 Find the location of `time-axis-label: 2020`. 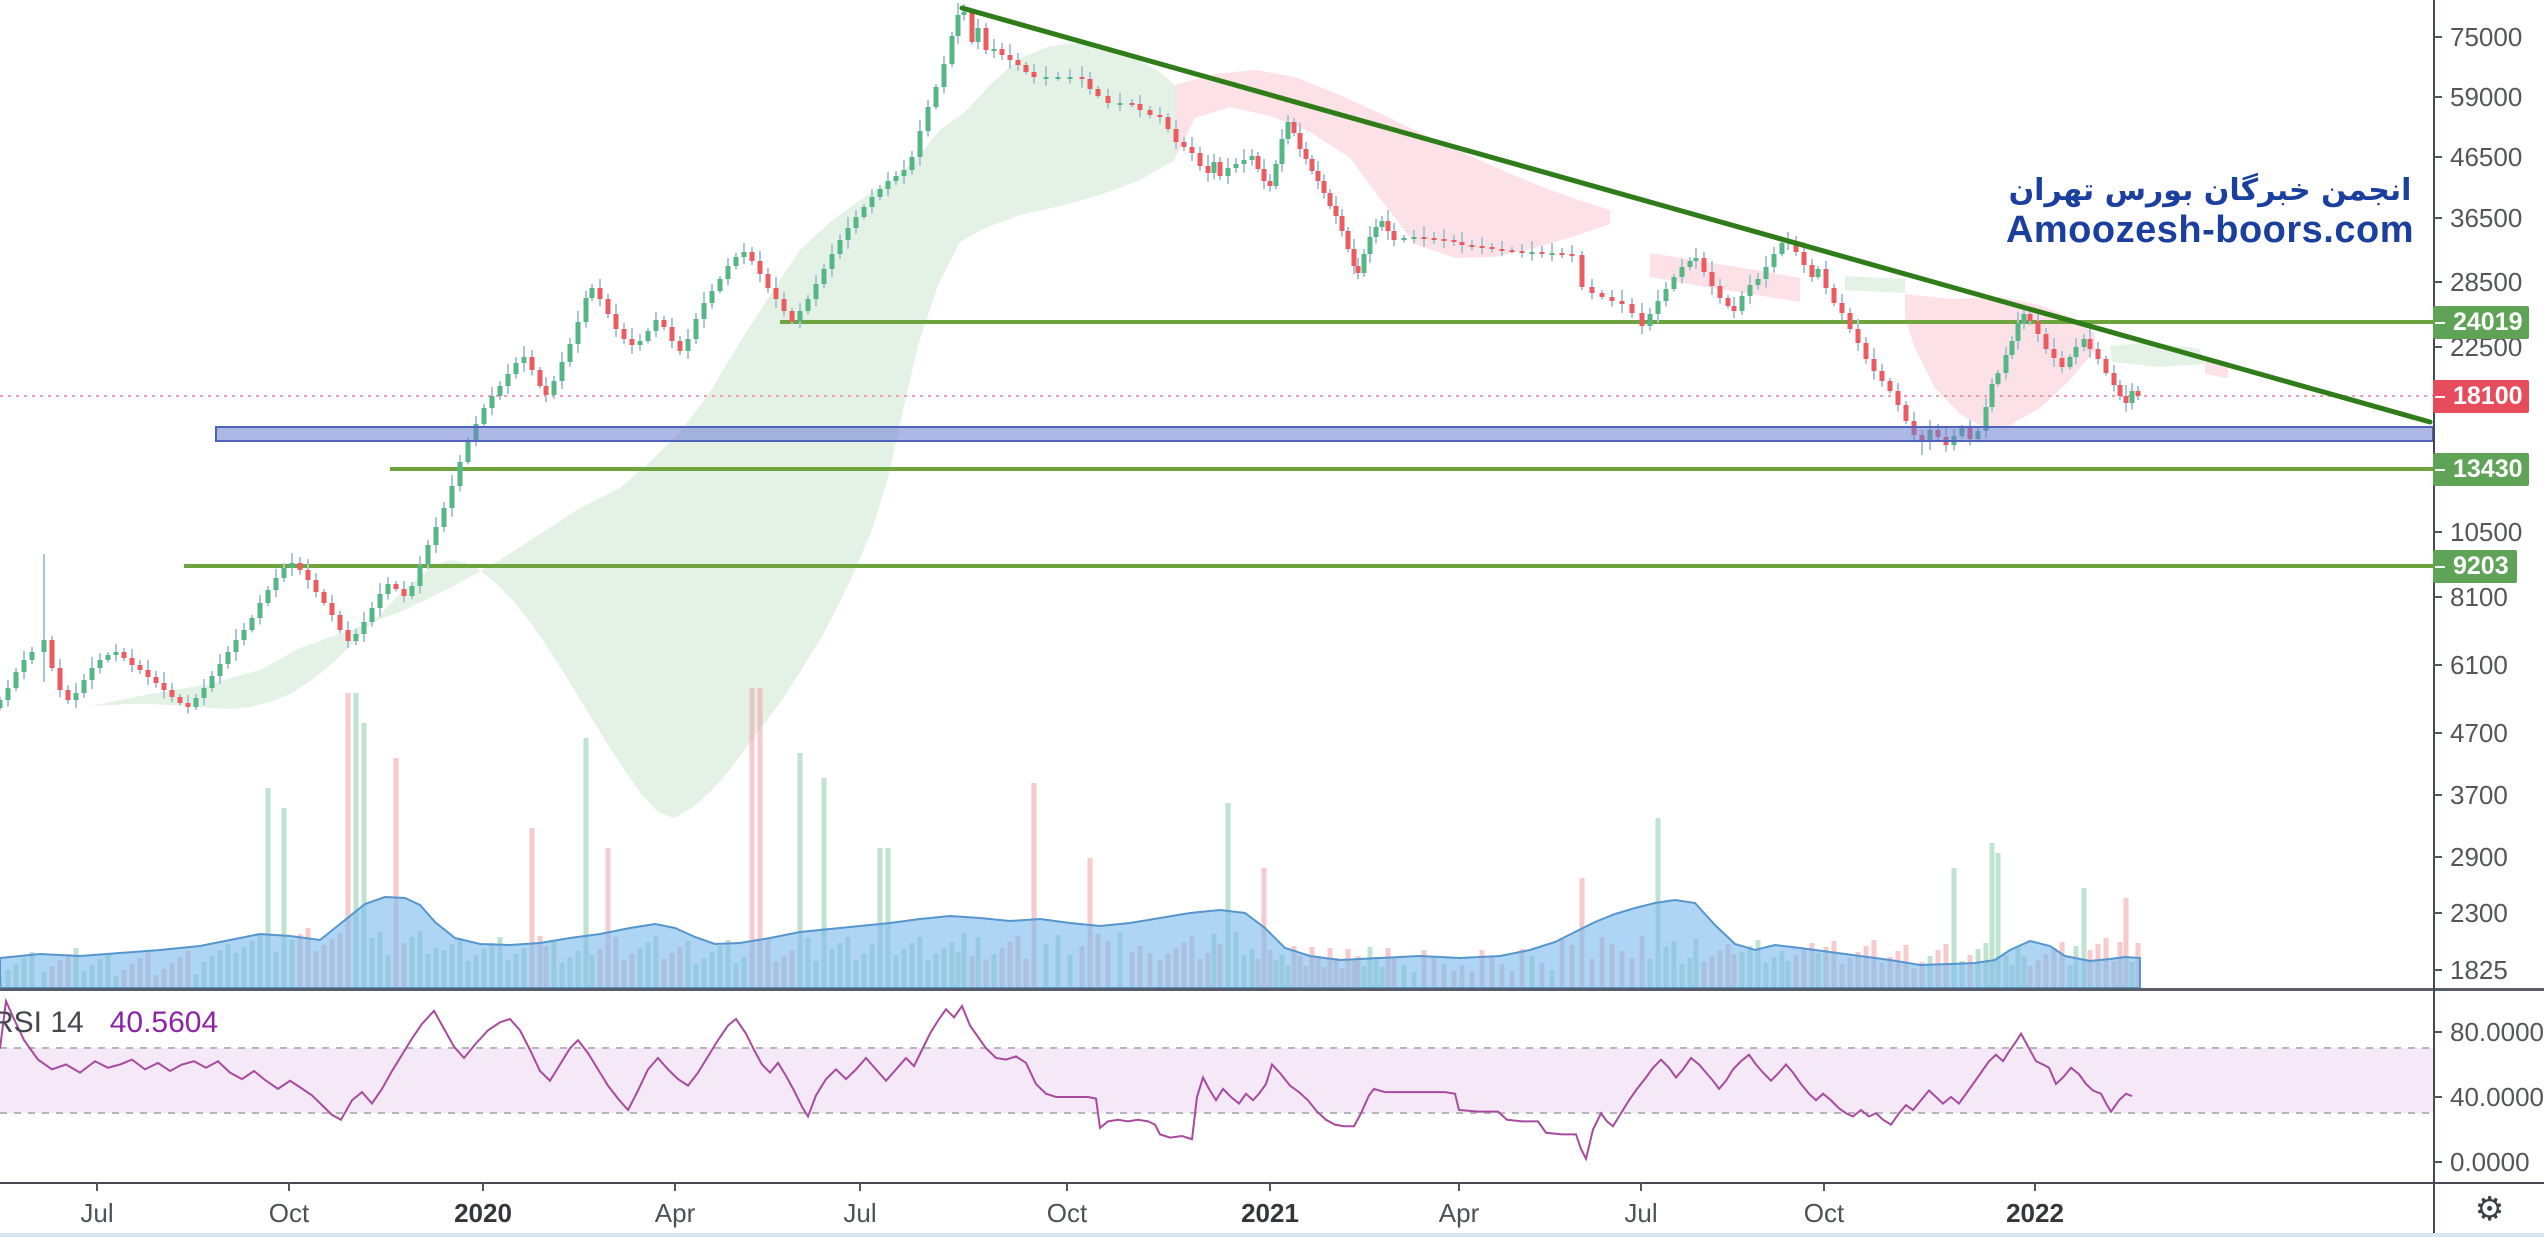

time-axis-label: 2020 is located at coordinates (483, 1213).